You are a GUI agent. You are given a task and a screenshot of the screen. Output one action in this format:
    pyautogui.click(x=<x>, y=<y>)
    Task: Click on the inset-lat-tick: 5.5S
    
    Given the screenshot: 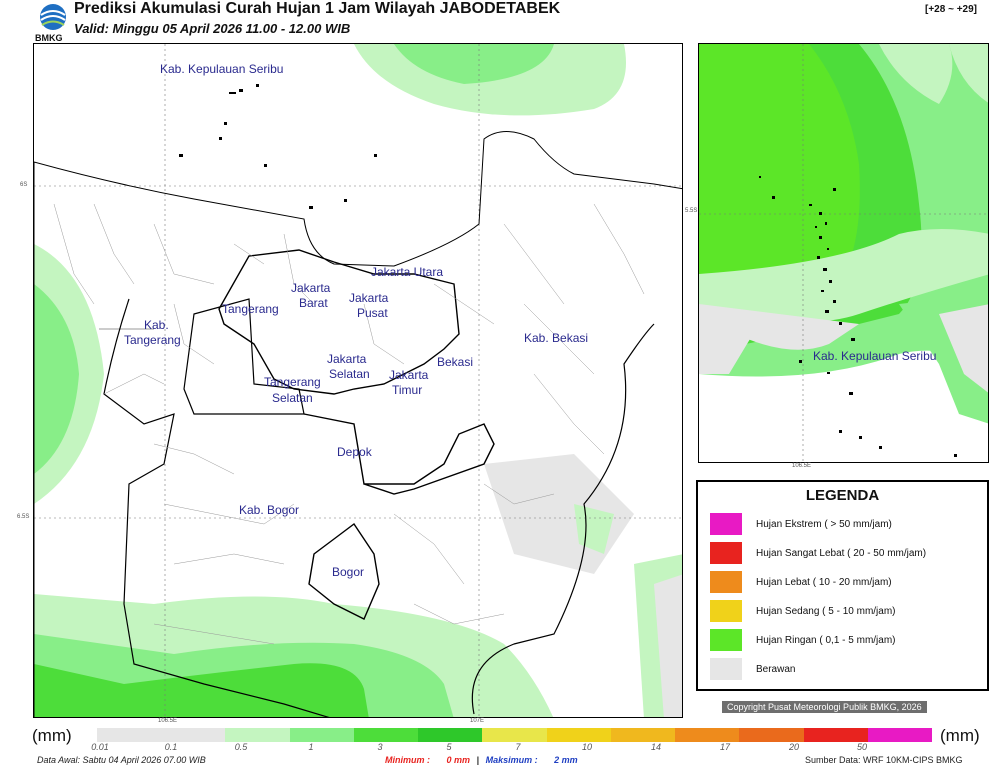 What is the action you would take?
    pyautogui.click(x=691, y=211)
    